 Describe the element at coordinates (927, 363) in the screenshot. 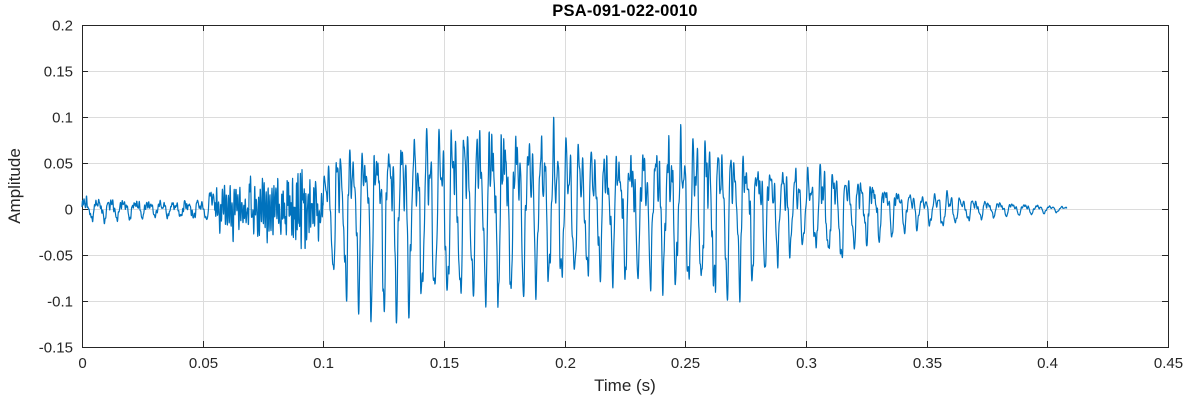

I see `x-tick-label: 0.35` at that location.